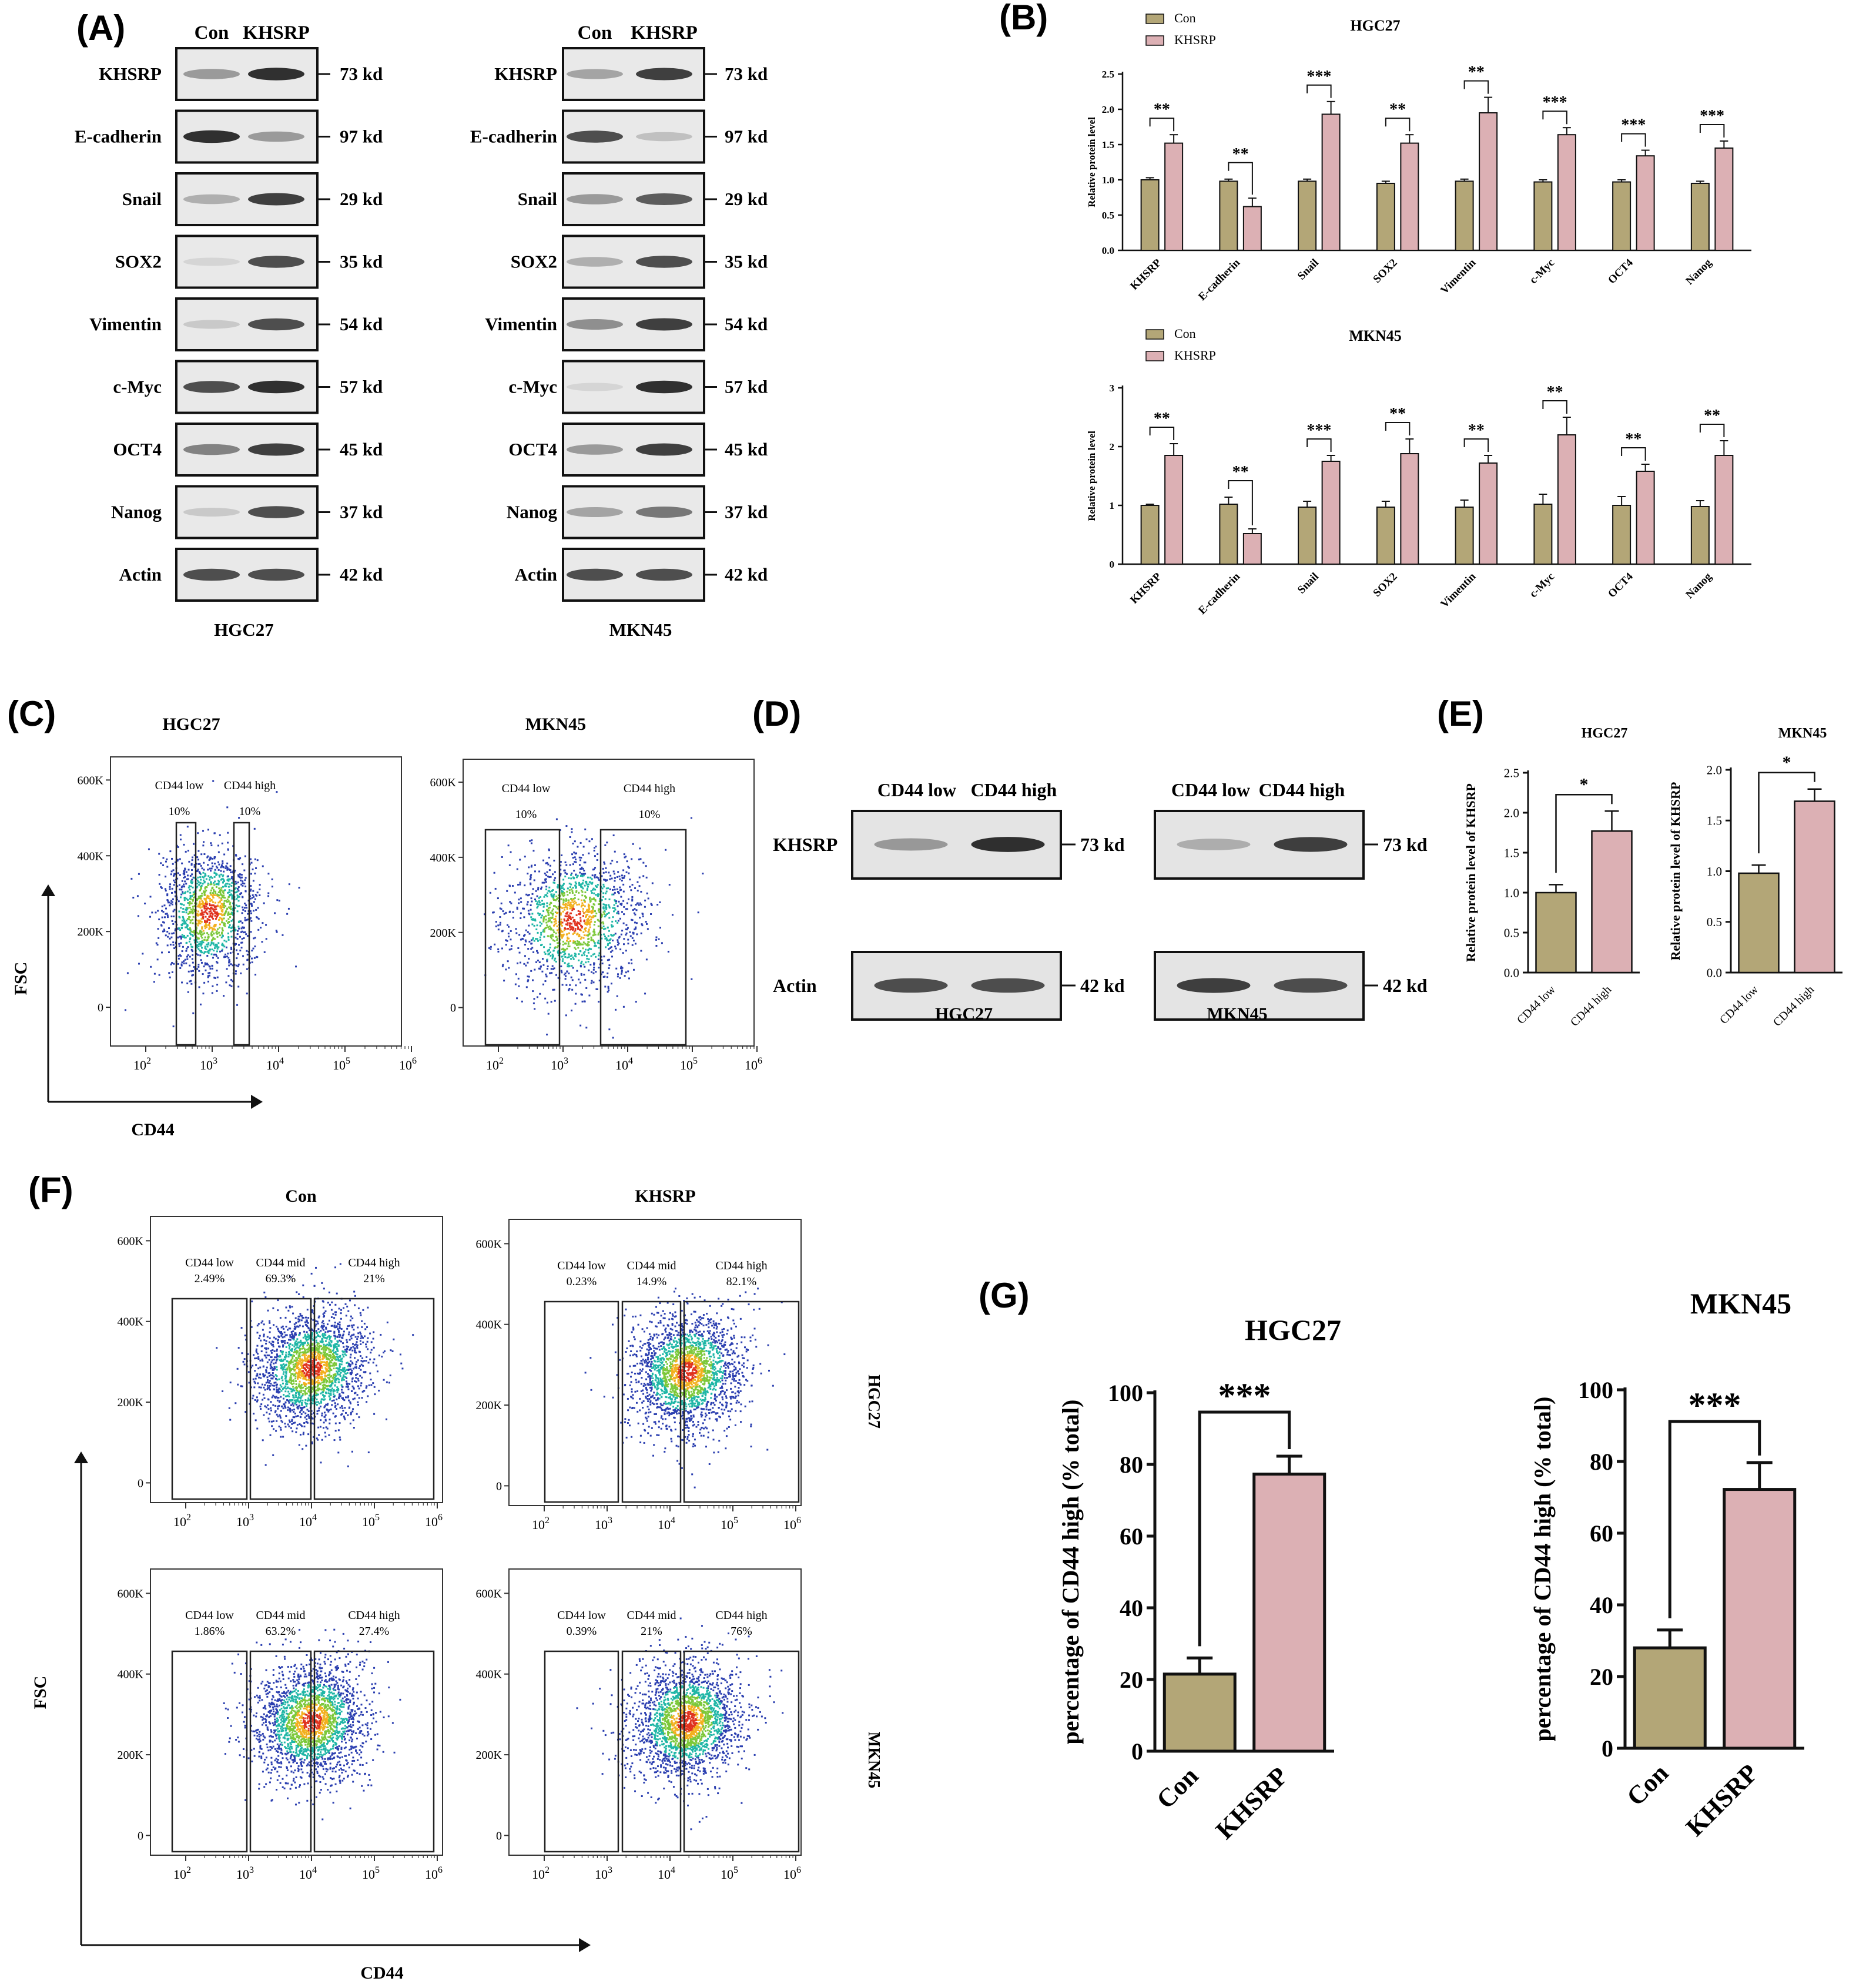 The width and height of the screenshot is (1866, 1988). Describe the element at coordinates (1228, 534) in the screenshot. I see `bar` at that location.